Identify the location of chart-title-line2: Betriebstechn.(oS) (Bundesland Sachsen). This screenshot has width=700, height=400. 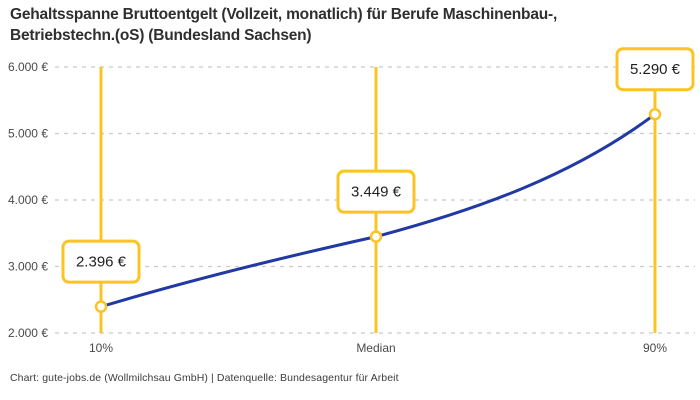
(161, 35).